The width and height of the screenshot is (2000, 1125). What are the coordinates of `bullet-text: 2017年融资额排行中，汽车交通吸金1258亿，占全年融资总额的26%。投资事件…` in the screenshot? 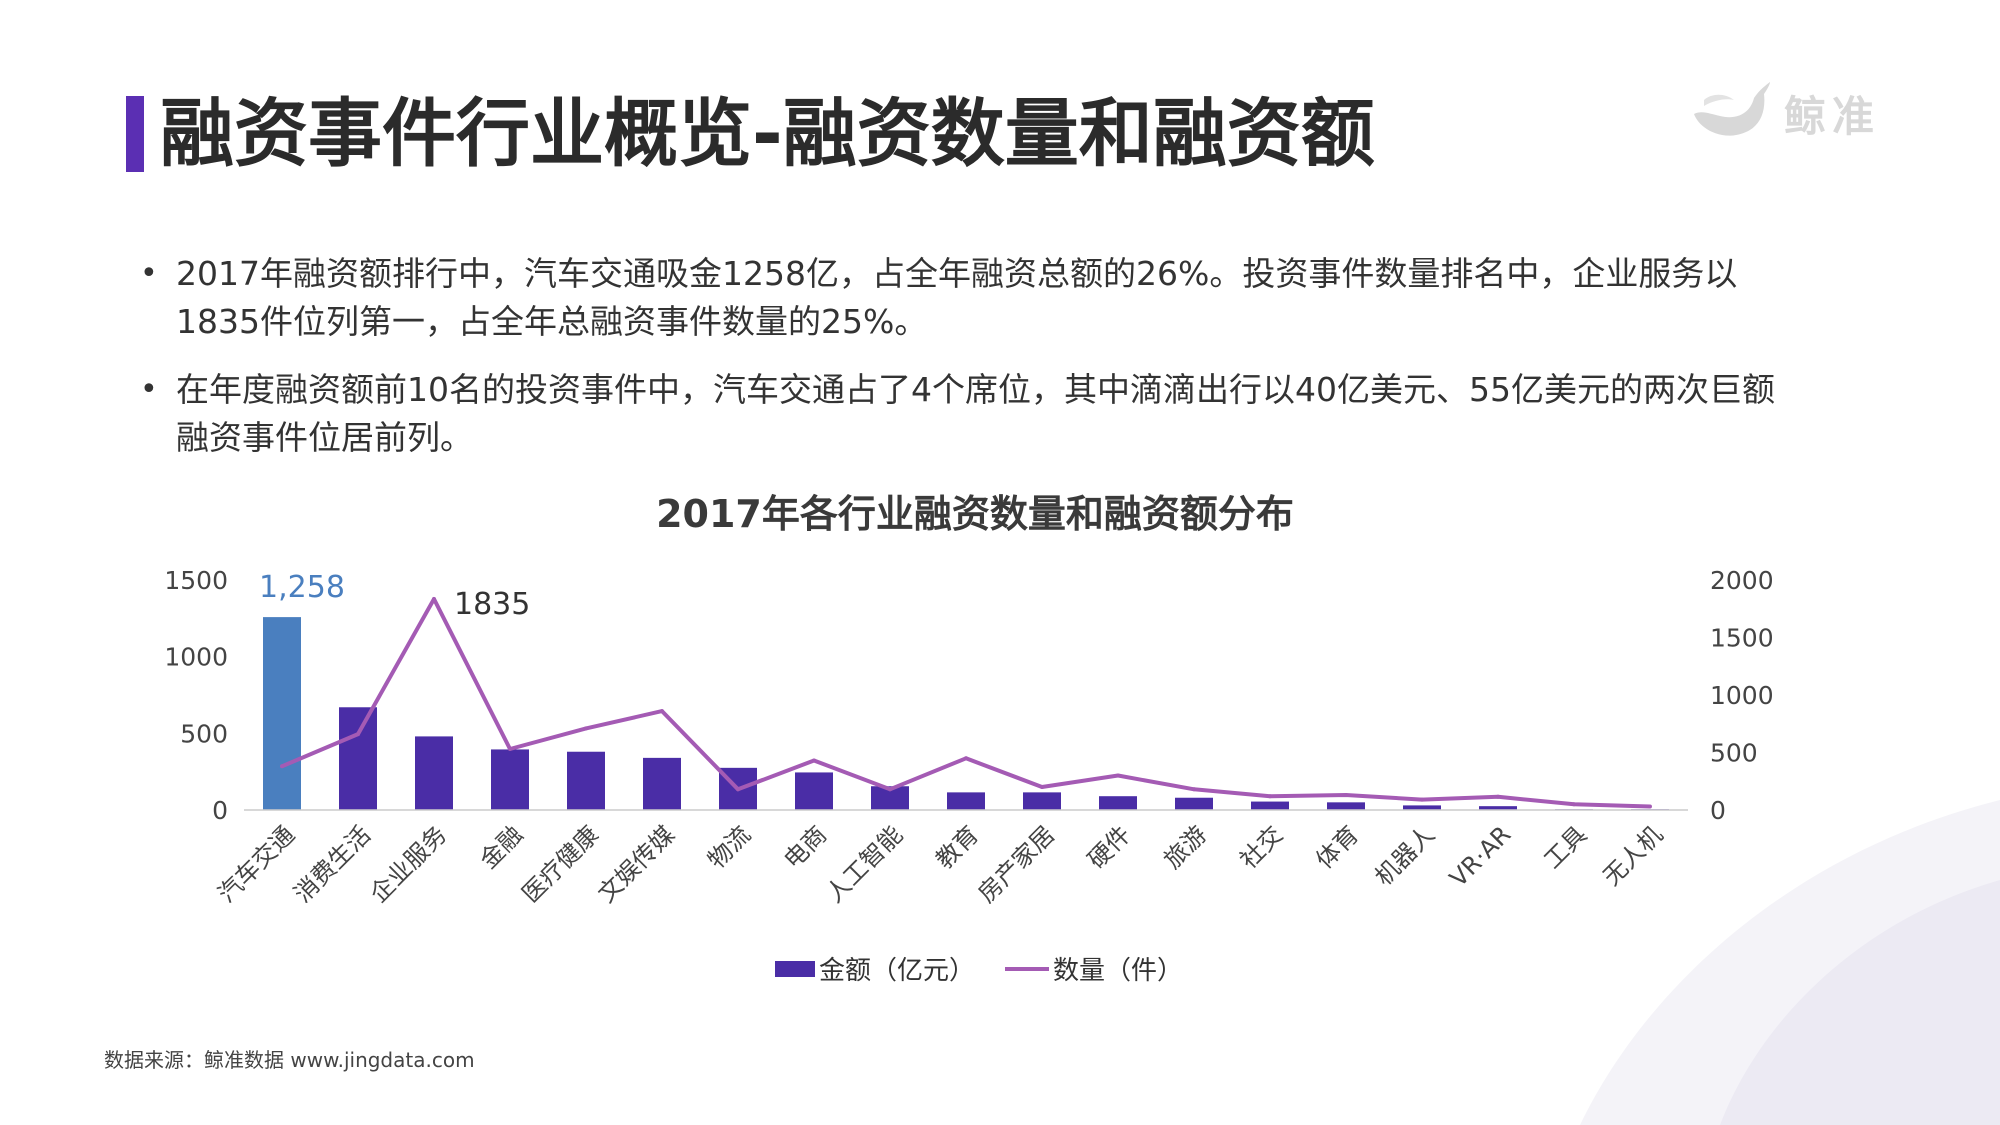 It's located at (957, 297).